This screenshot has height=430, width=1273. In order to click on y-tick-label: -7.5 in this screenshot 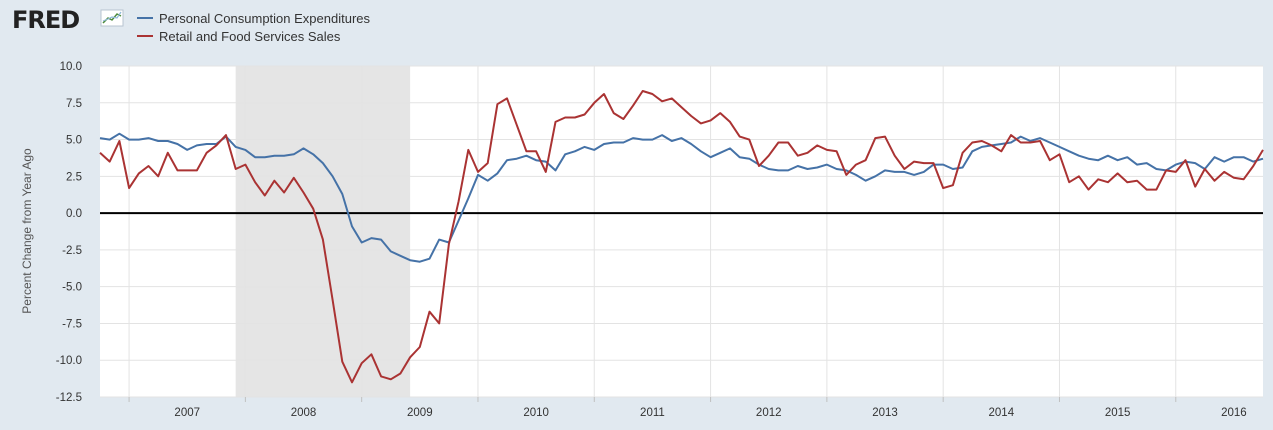, I will do `click(72, 324)`.